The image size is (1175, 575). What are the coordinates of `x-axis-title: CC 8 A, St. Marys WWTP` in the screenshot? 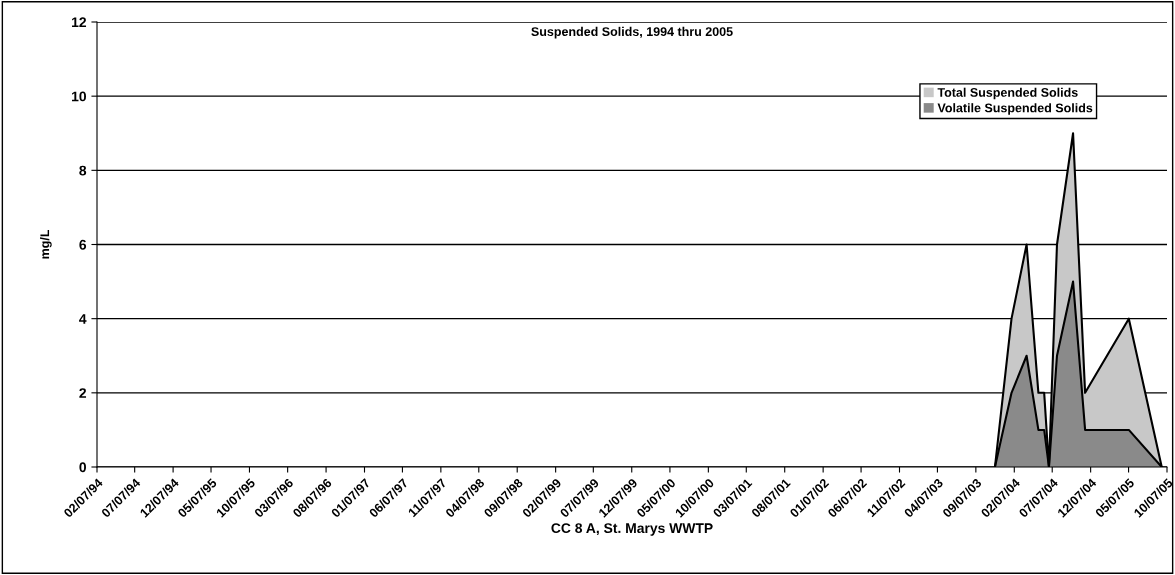 It's located at (632, 529).